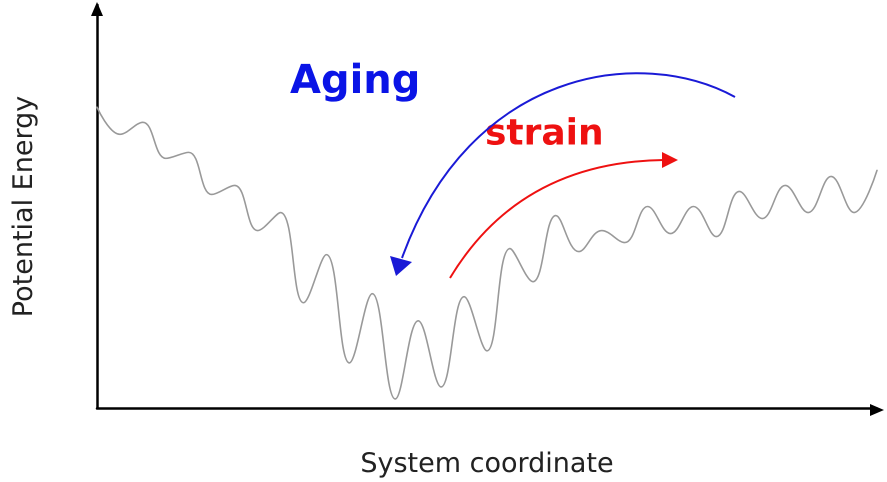 Image resolution: width=887 pixels, height=482 pixels. I want to click on text: Aging, so click(355, 80).